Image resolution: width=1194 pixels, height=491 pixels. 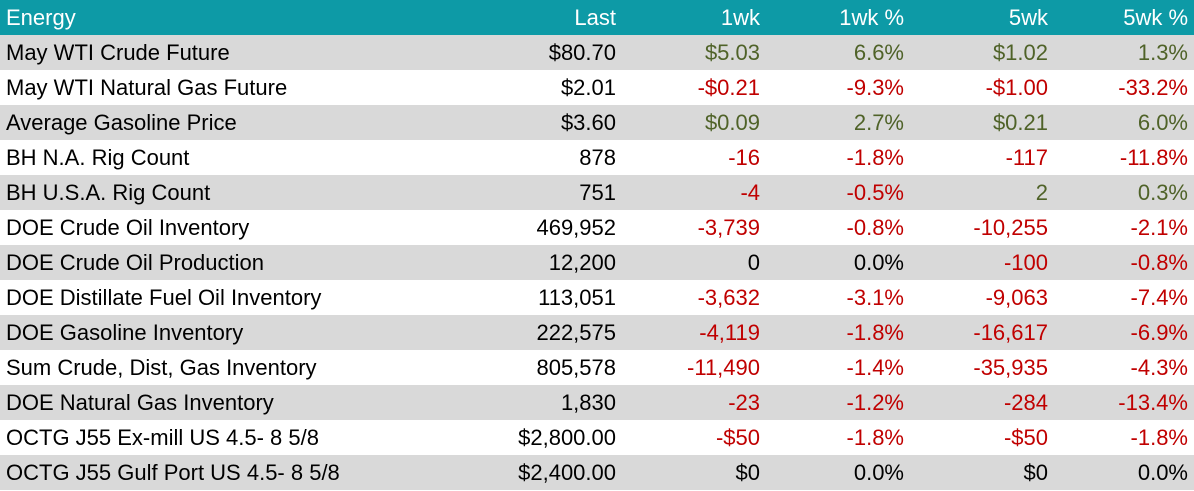 What do you see at coordinates (1162, 122) in the screenshot?
I see `row-5wk-pct-cell: 6.0%` at bounding box center [1162, 122].